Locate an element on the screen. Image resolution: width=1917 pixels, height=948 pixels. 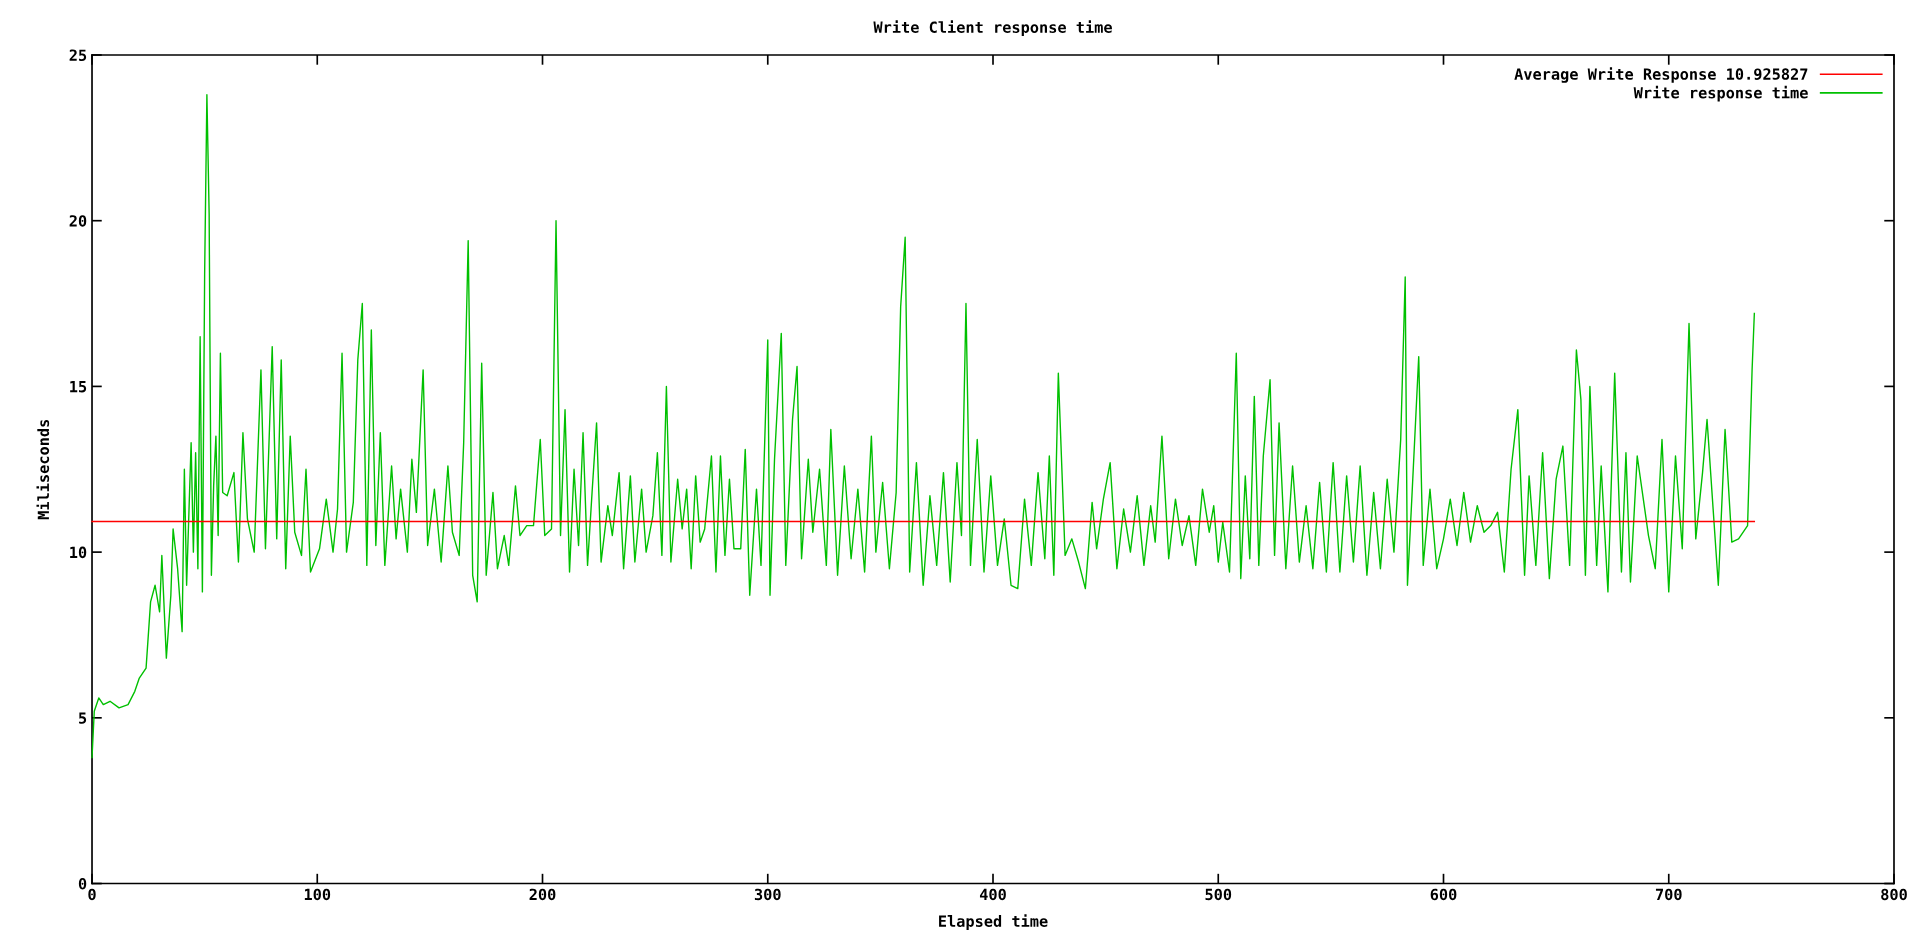
y-tick-label: 10 is located at coordinates (78, 552).